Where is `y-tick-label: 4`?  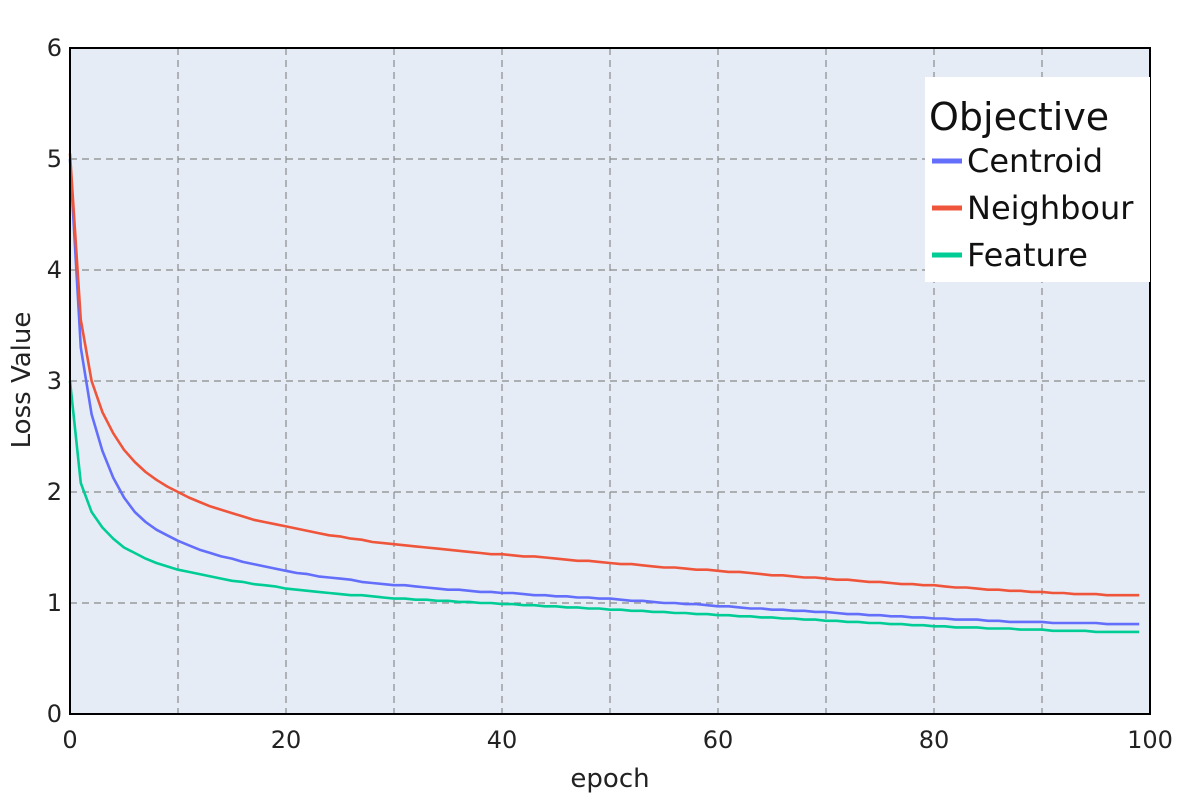
y-tick-label: 4 is located at coordinates (54, 270).